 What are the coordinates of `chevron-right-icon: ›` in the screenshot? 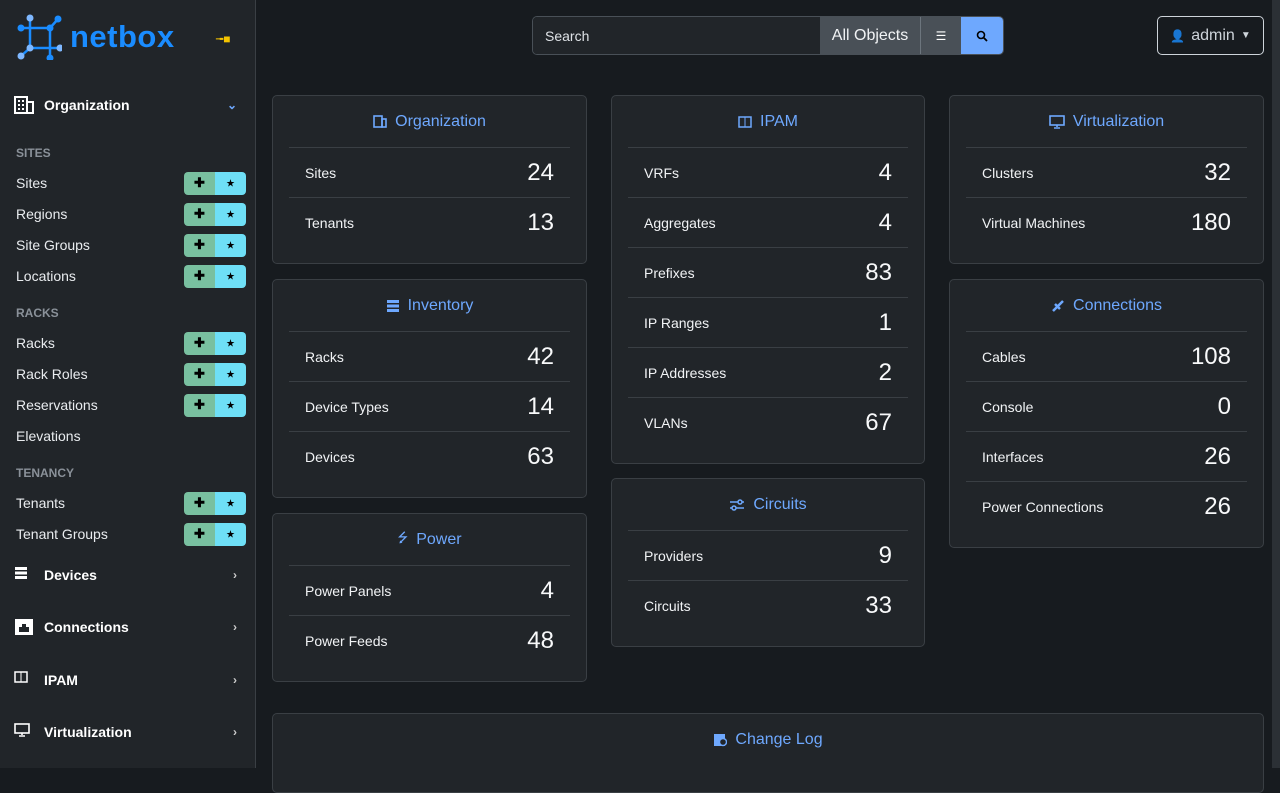 It's located at (235, 731).